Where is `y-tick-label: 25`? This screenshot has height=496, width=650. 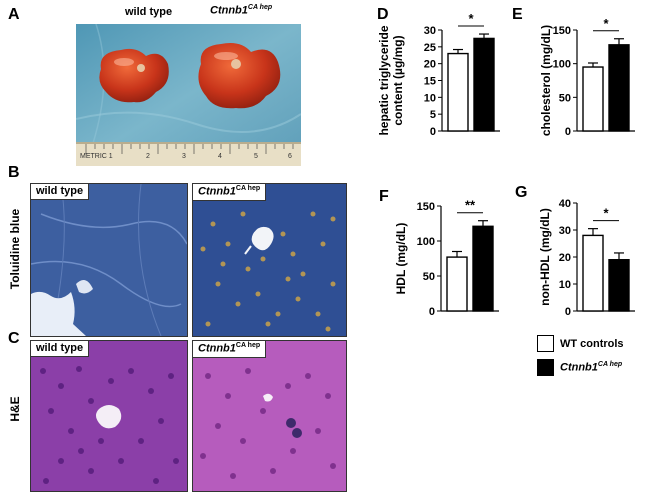
y-tick-label: 25 is located at coordinates (430, 48).